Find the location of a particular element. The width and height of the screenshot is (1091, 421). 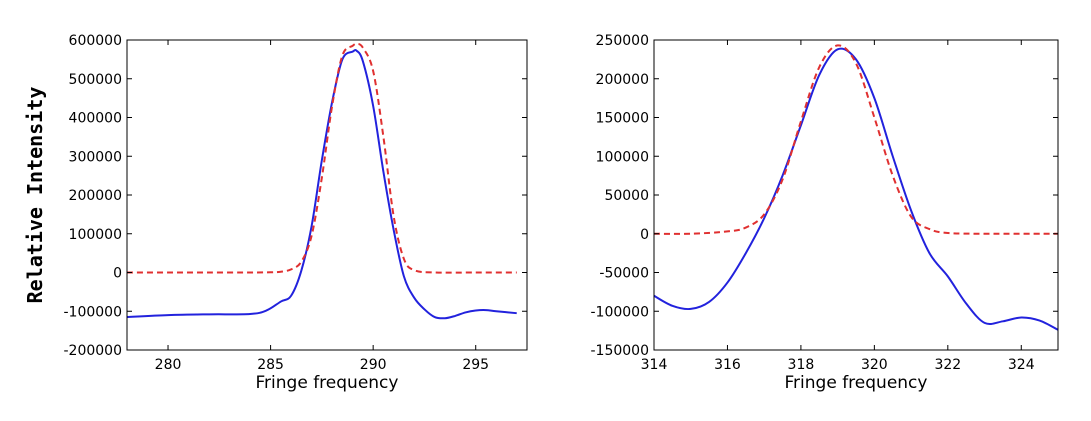

y-tick-label: -200000 is located at coordinates (93, 351).